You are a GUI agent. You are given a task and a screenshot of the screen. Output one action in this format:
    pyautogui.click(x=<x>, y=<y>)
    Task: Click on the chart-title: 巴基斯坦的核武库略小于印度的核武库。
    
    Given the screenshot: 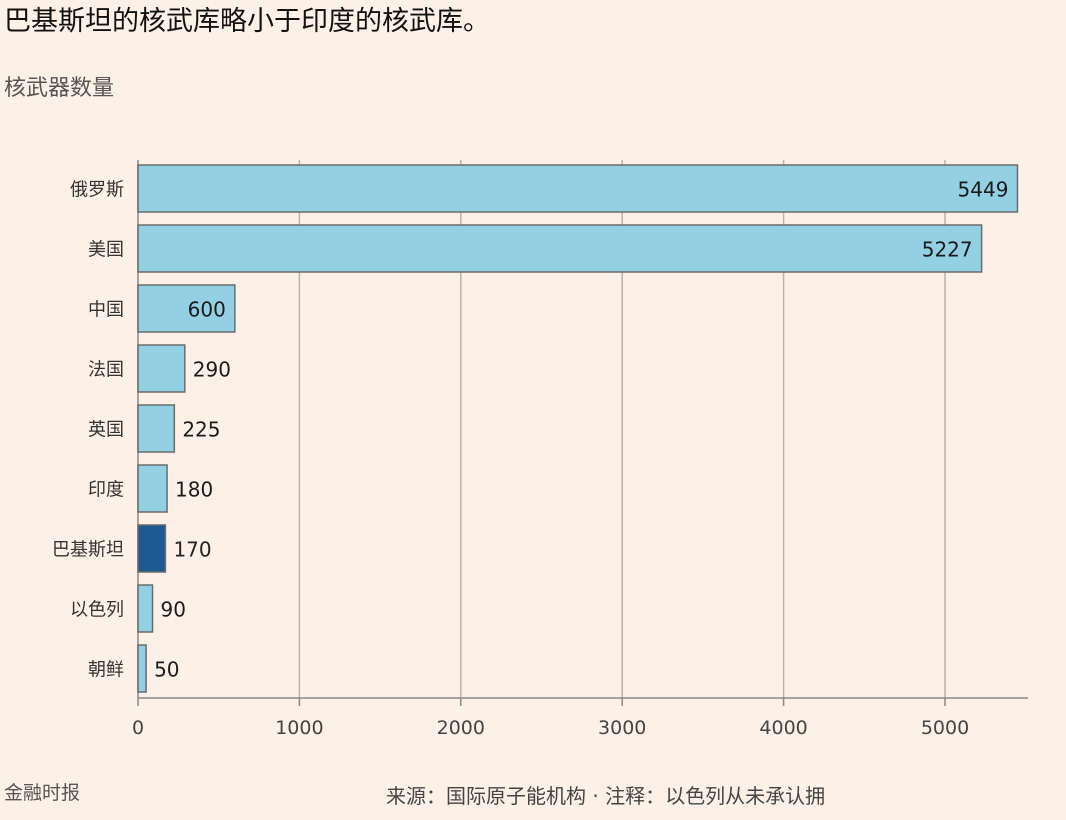 What is the action you would take?
    pyautogui.click(x=247, y=21)
    